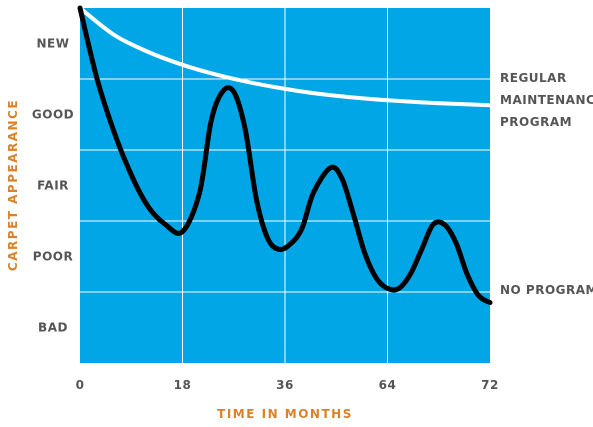  Describe the element at coordinates (80, 385) in the screenshot. I see `x-tick-label: 0` at that location.